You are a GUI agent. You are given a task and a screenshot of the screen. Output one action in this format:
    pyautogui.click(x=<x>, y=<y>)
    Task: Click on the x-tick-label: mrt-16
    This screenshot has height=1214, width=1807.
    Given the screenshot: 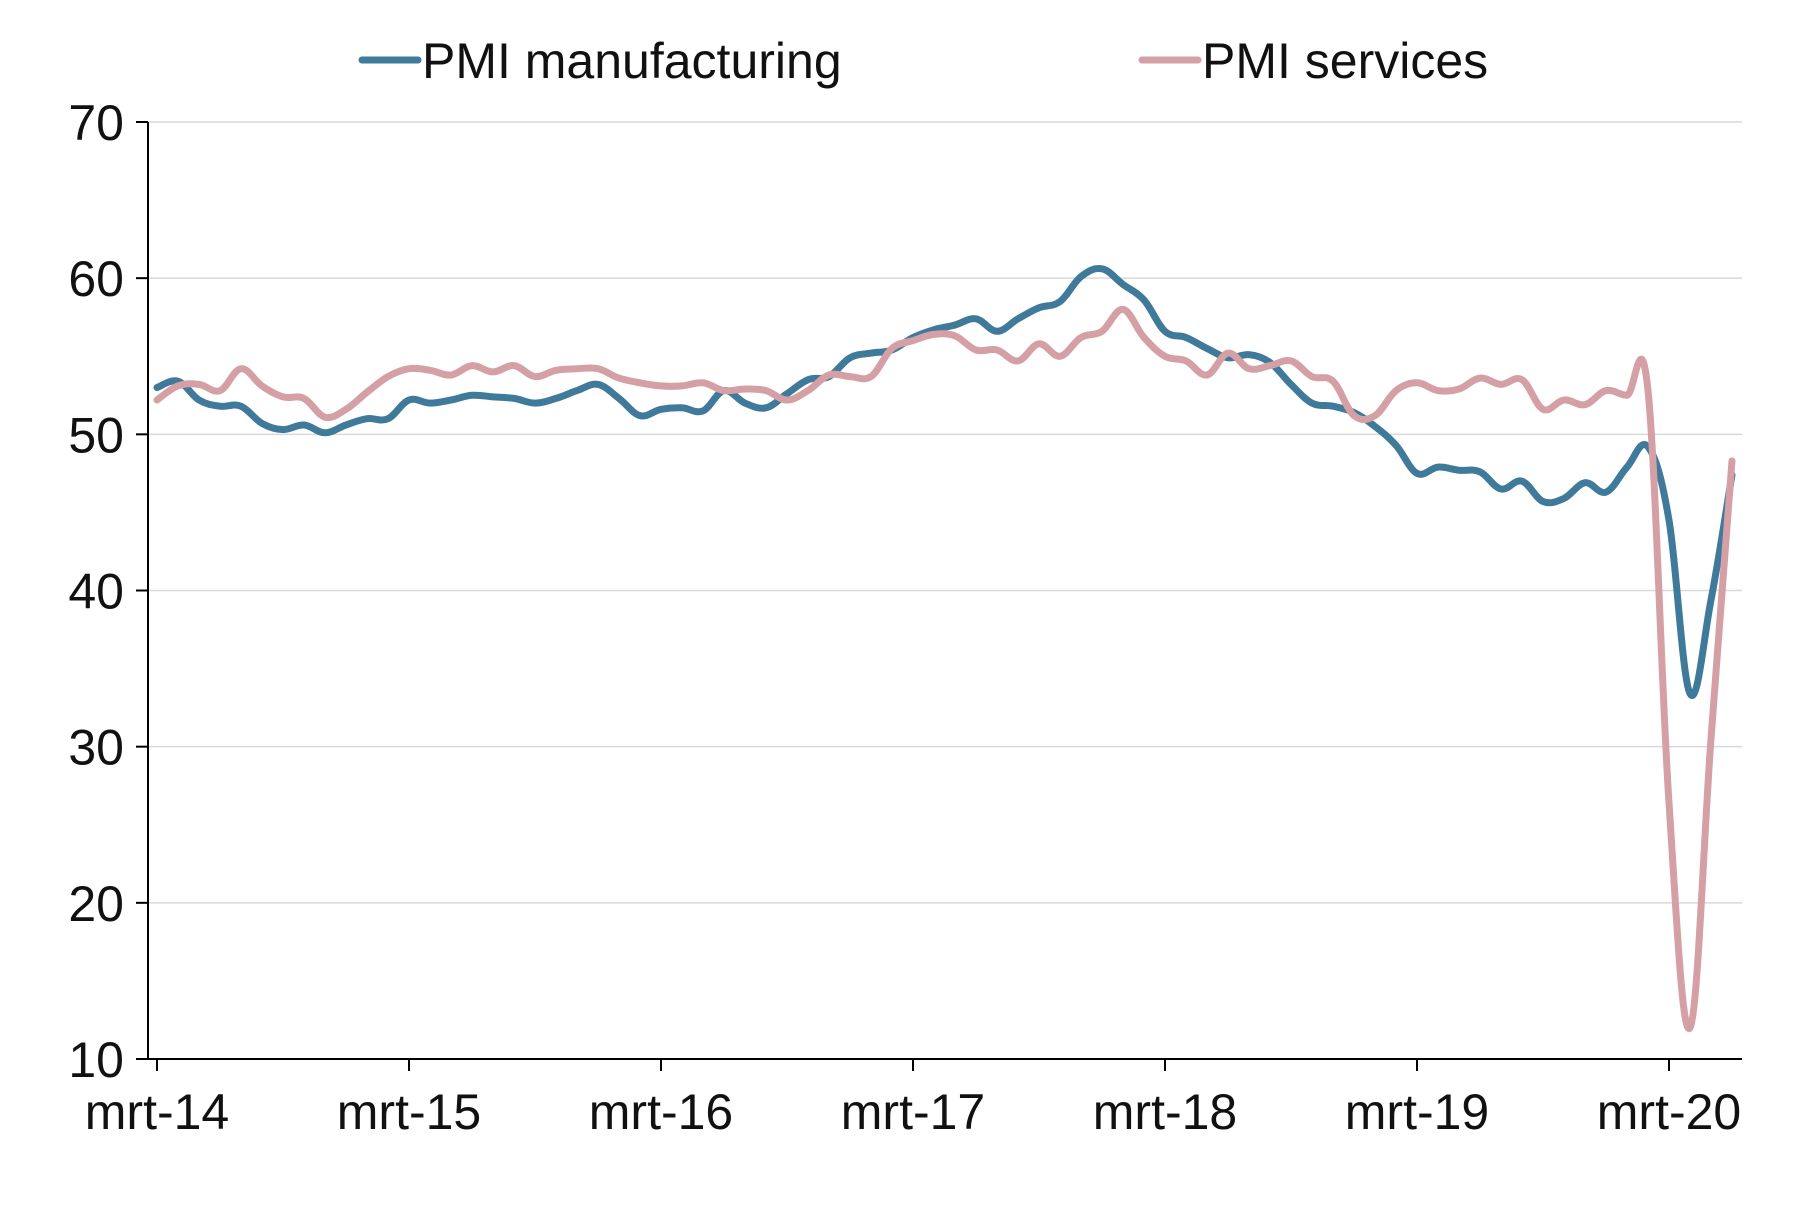 What is the action you would take?
    pyautogui.click(x=661, y=1112)
    